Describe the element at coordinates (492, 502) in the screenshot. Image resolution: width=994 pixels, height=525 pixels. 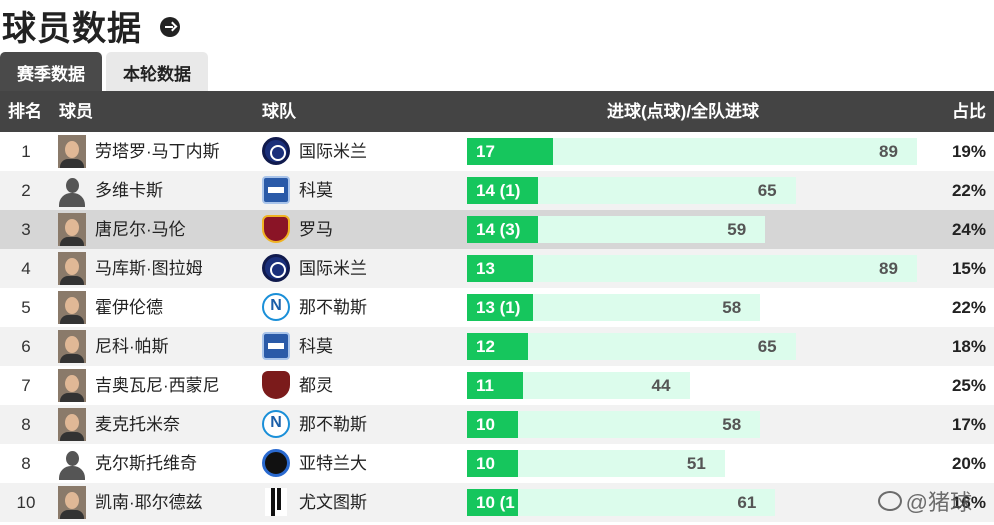
I see `player-goals-bar: 10 (1` at that location.